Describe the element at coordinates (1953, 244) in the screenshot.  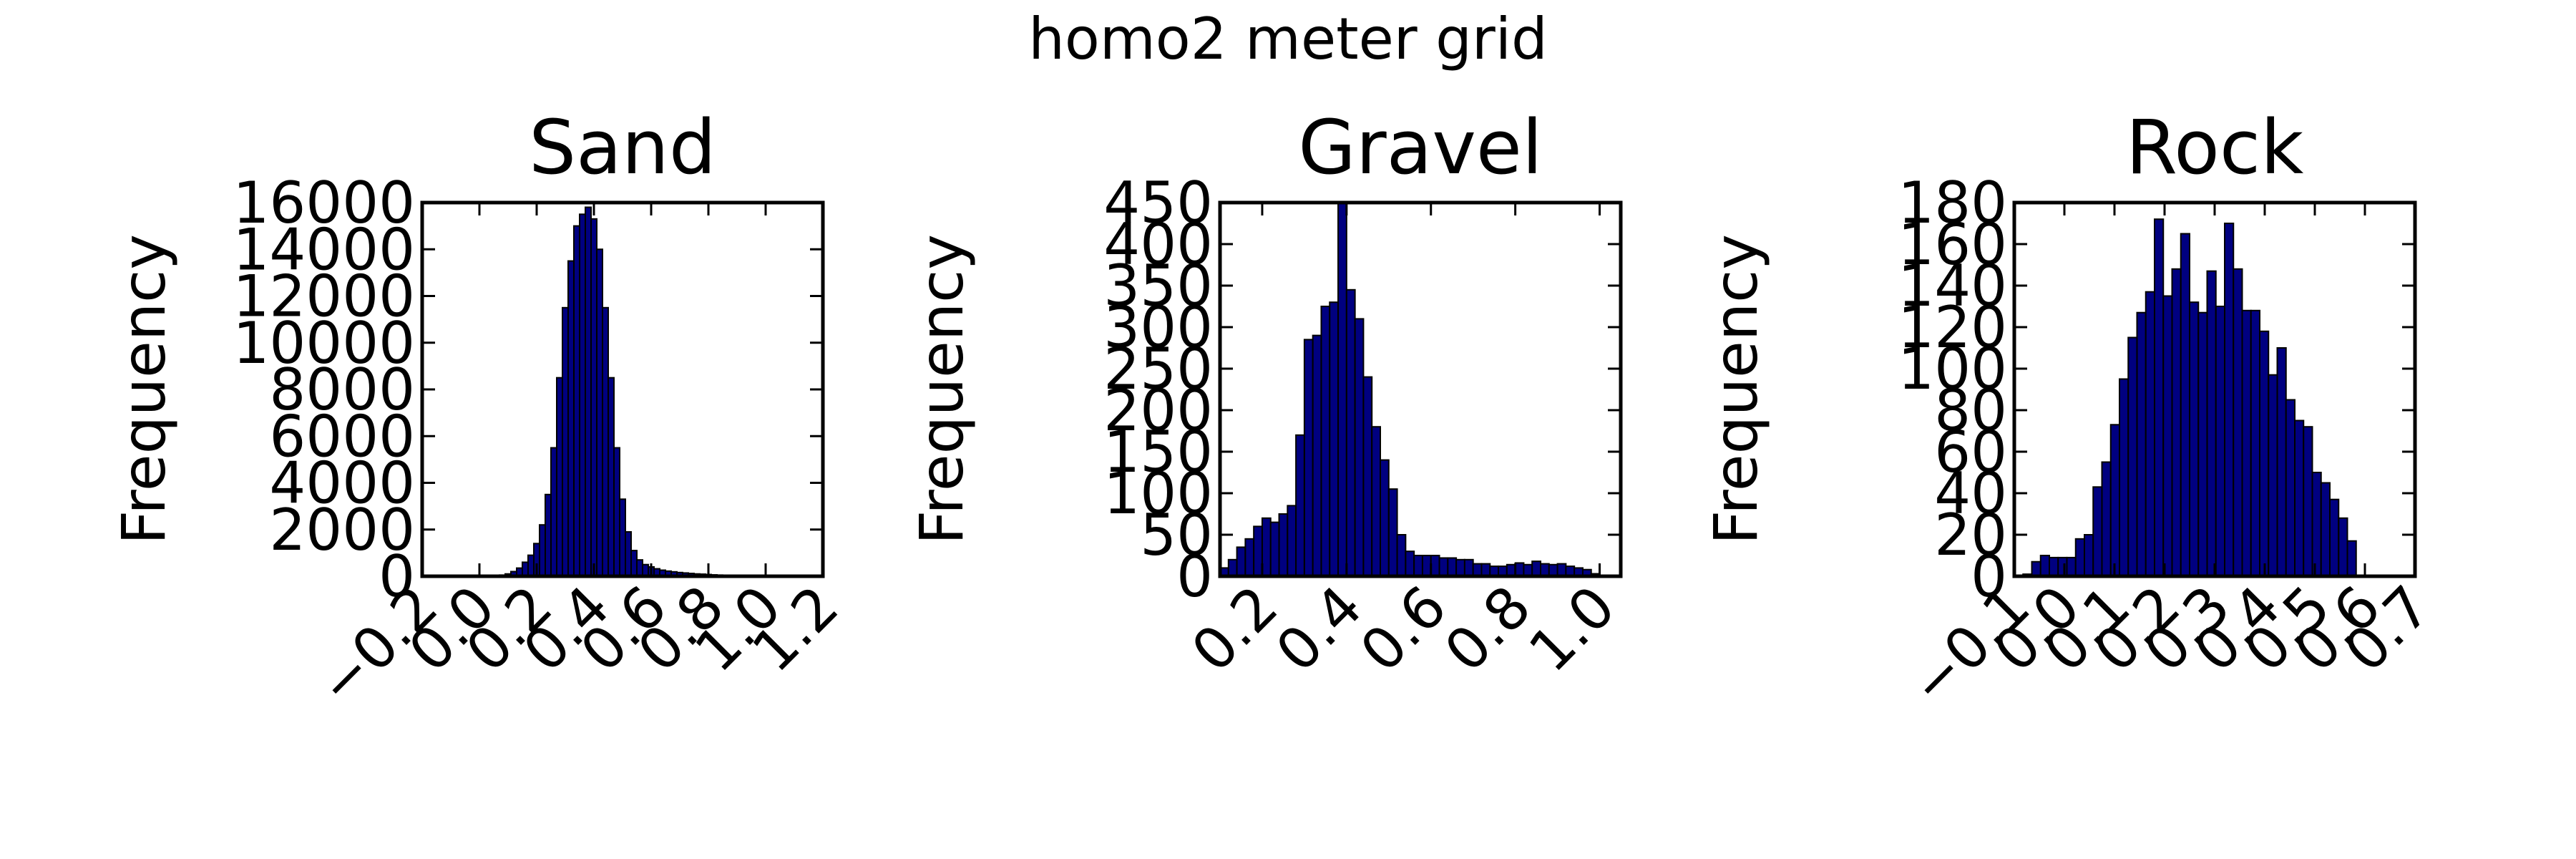
I see `chart-2-ytick-label: 160` at that location.